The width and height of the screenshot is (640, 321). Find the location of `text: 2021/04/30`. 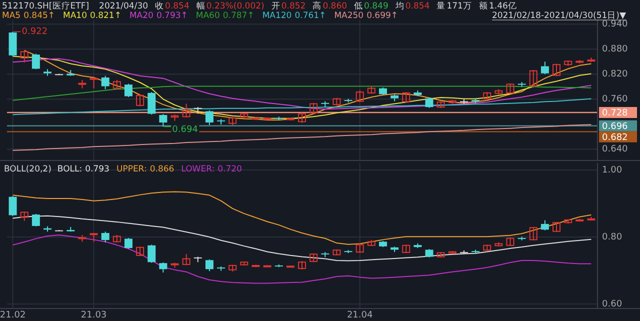

text: 2021/04/30 is located at coordinates (123, 6).